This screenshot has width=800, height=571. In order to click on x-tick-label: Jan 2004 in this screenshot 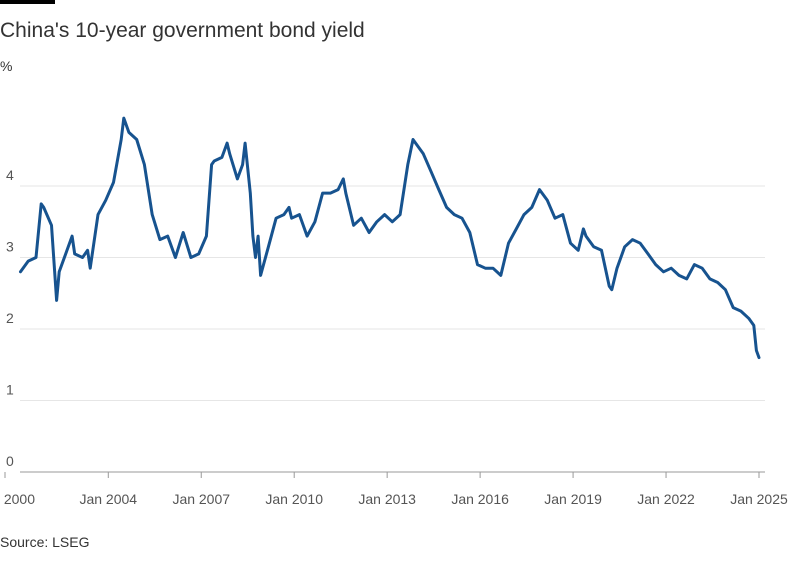, I will do `click(108, 499)`.